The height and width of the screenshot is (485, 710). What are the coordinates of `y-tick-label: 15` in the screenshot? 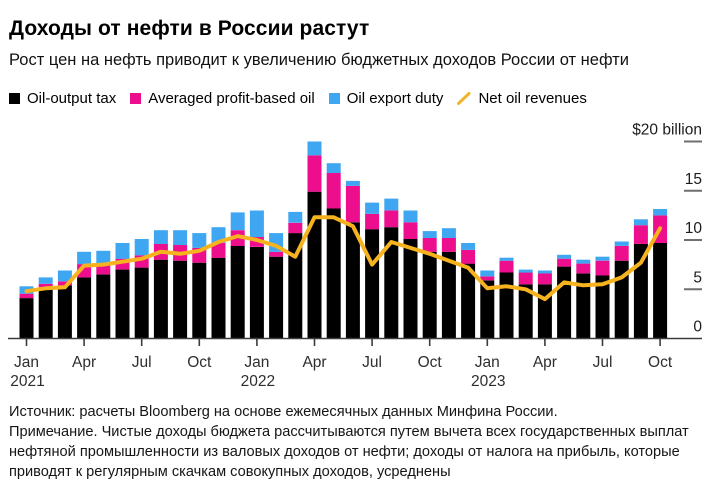 It's located at (693, 179).